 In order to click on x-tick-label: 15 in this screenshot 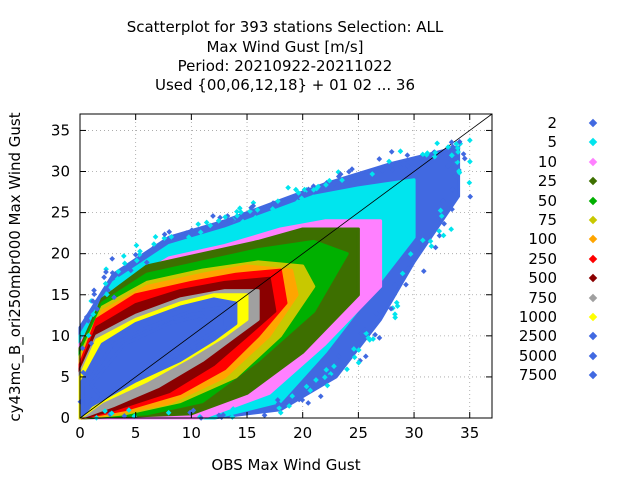, I will do `click(246, 433)`.